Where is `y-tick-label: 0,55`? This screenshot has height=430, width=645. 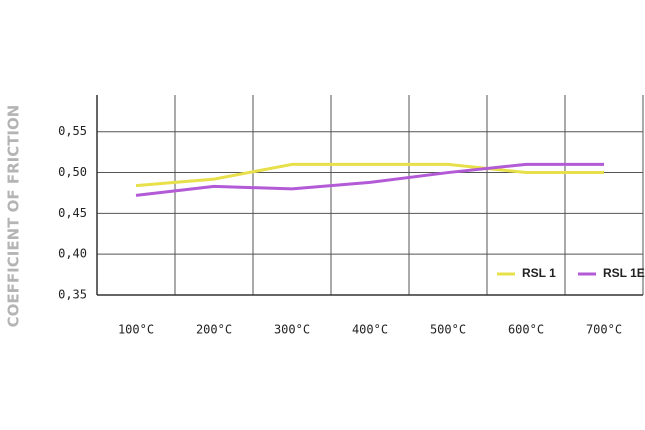
y-tick-label: 0,55 is located at coordinates (72, 131).